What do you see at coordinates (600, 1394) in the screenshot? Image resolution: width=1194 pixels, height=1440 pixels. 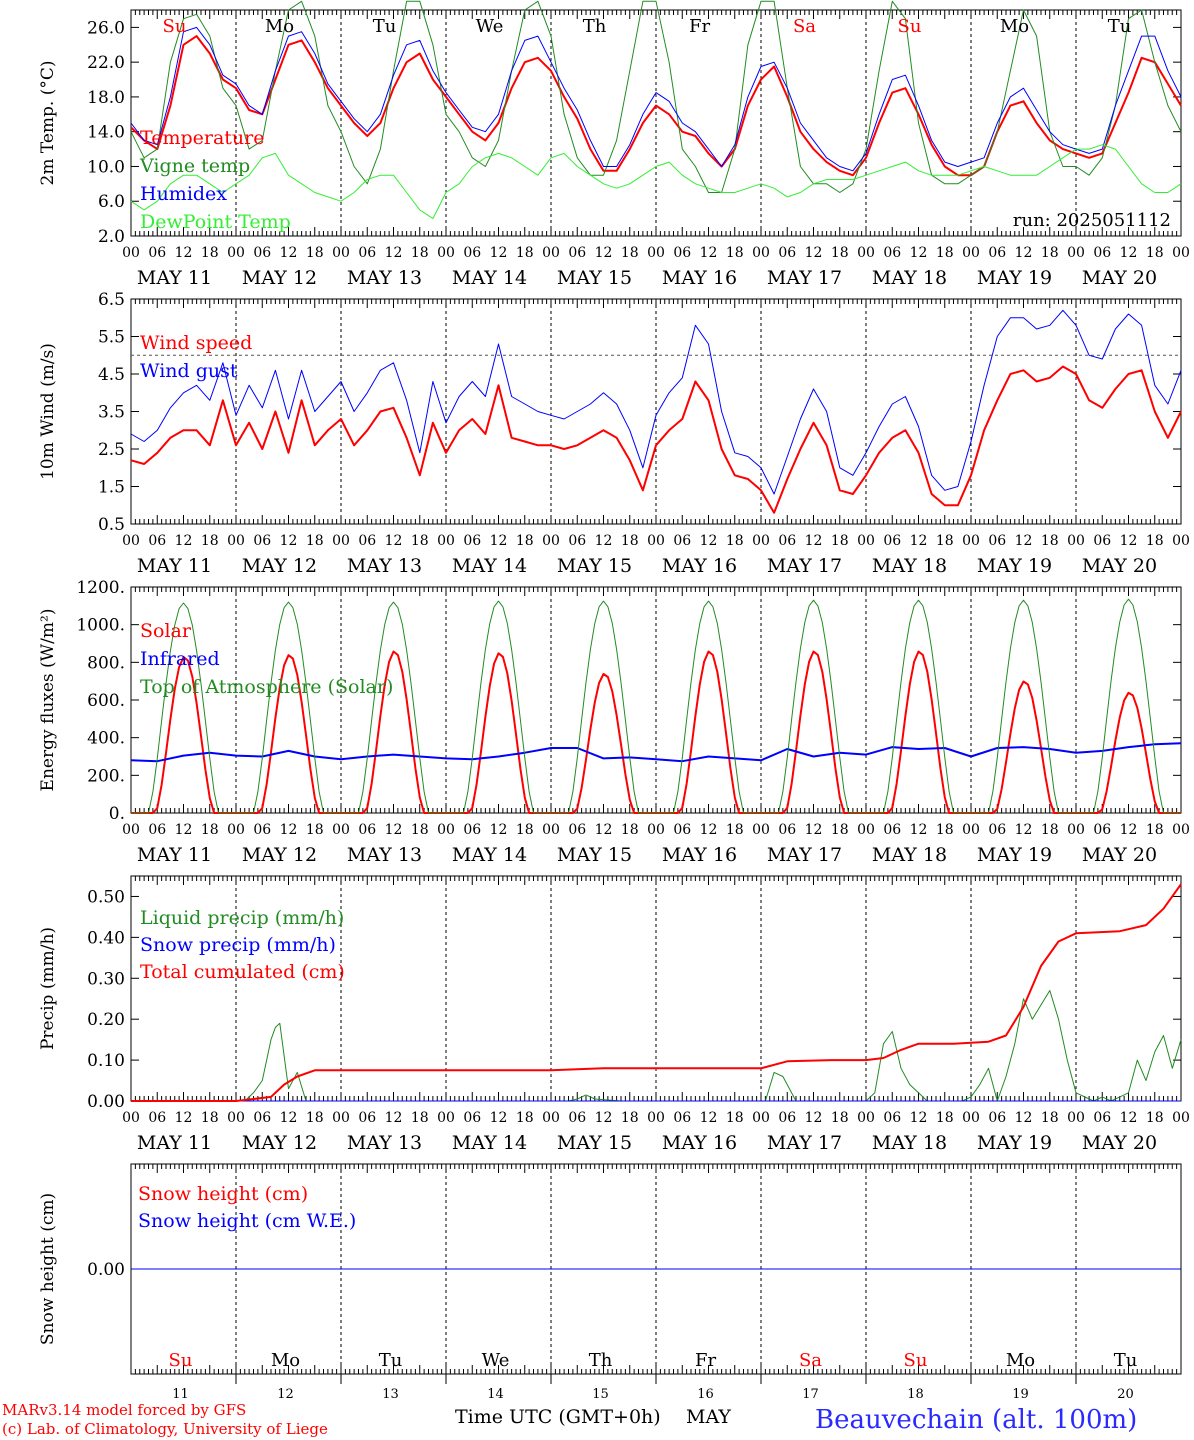 I see `day-number: 15` at bounding box center [600, 1394].